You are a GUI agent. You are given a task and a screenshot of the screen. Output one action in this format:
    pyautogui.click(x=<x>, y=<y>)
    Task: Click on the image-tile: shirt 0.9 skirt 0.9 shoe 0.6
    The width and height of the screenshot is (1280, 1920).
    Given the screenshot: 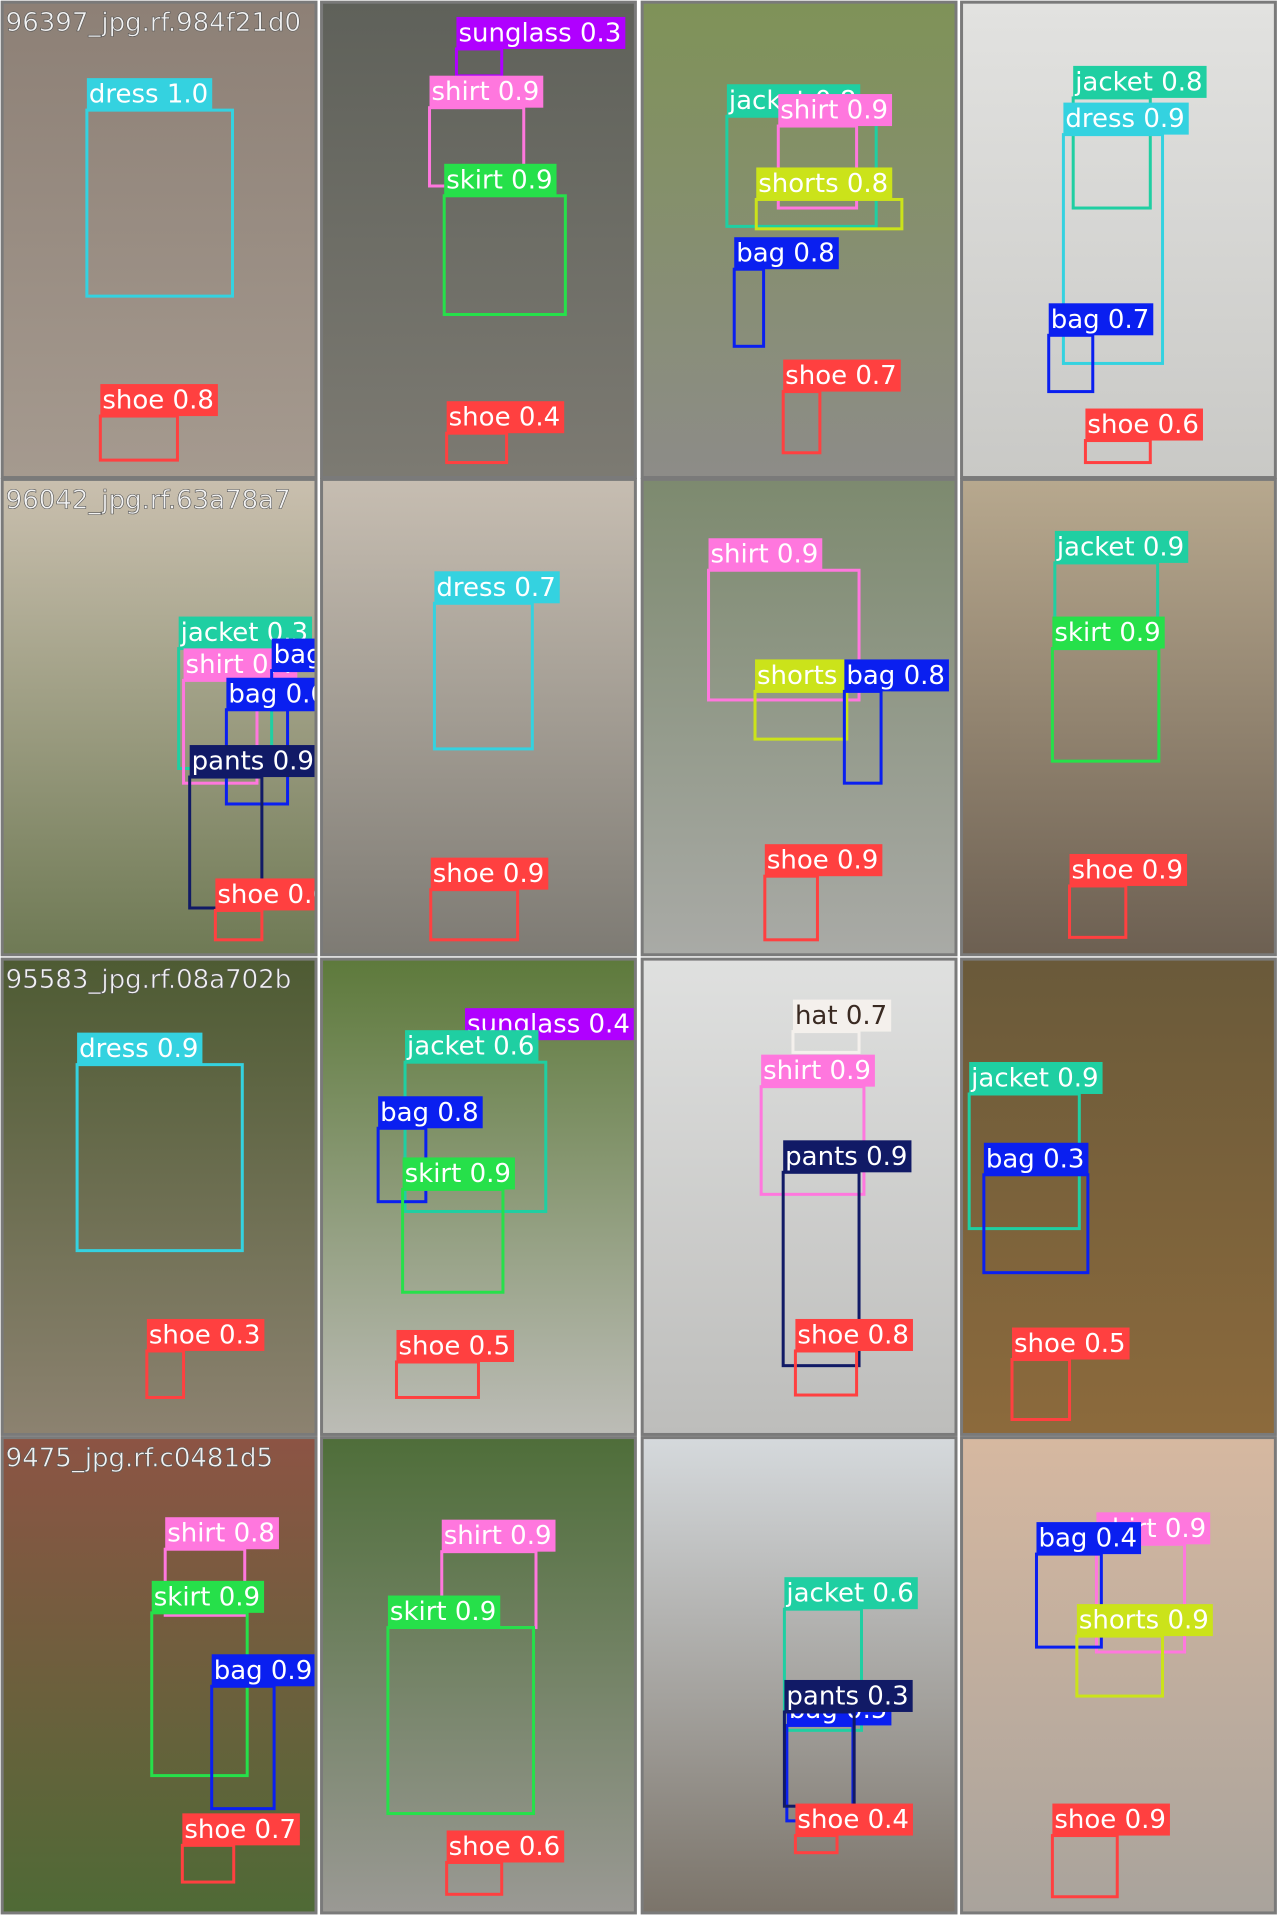 What is the action you would take?
    pyautogui.click(x=478, y=1675)
    